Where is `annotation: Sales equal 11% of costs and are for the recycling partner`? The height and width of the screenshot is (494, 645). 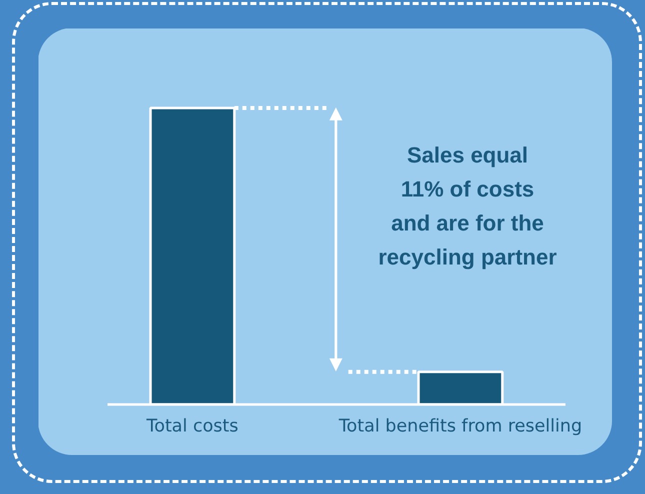
annotation: Sales equal 11% of costs and are for the recycling partner is located at coordinates (468, 206).